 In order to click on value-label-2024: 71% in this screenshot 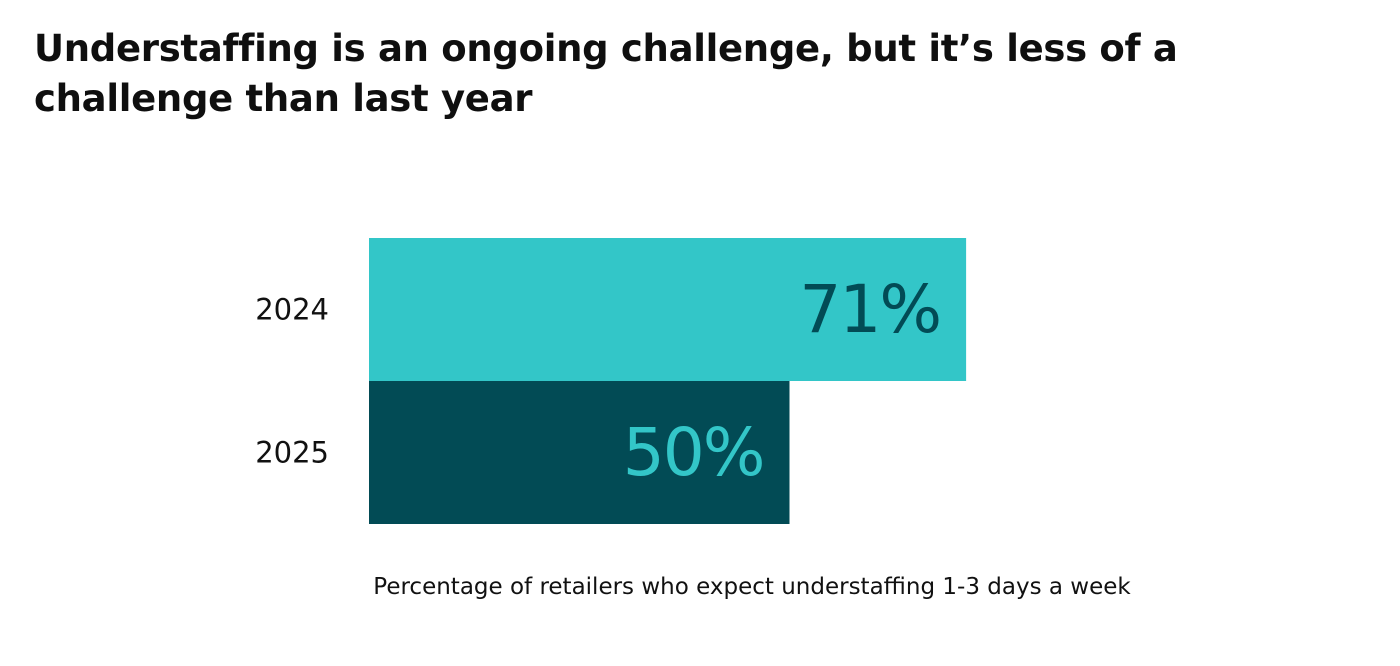, I will do `click(869, 309)`.